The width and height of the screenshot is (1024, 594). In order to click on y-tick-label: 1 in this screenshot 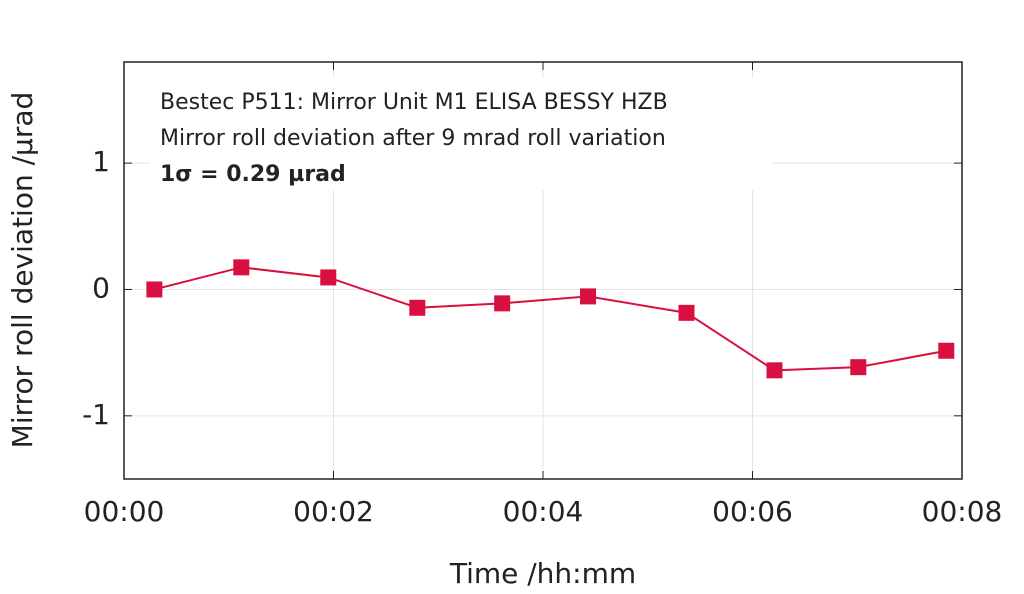, I will do `click(101, 161)`.